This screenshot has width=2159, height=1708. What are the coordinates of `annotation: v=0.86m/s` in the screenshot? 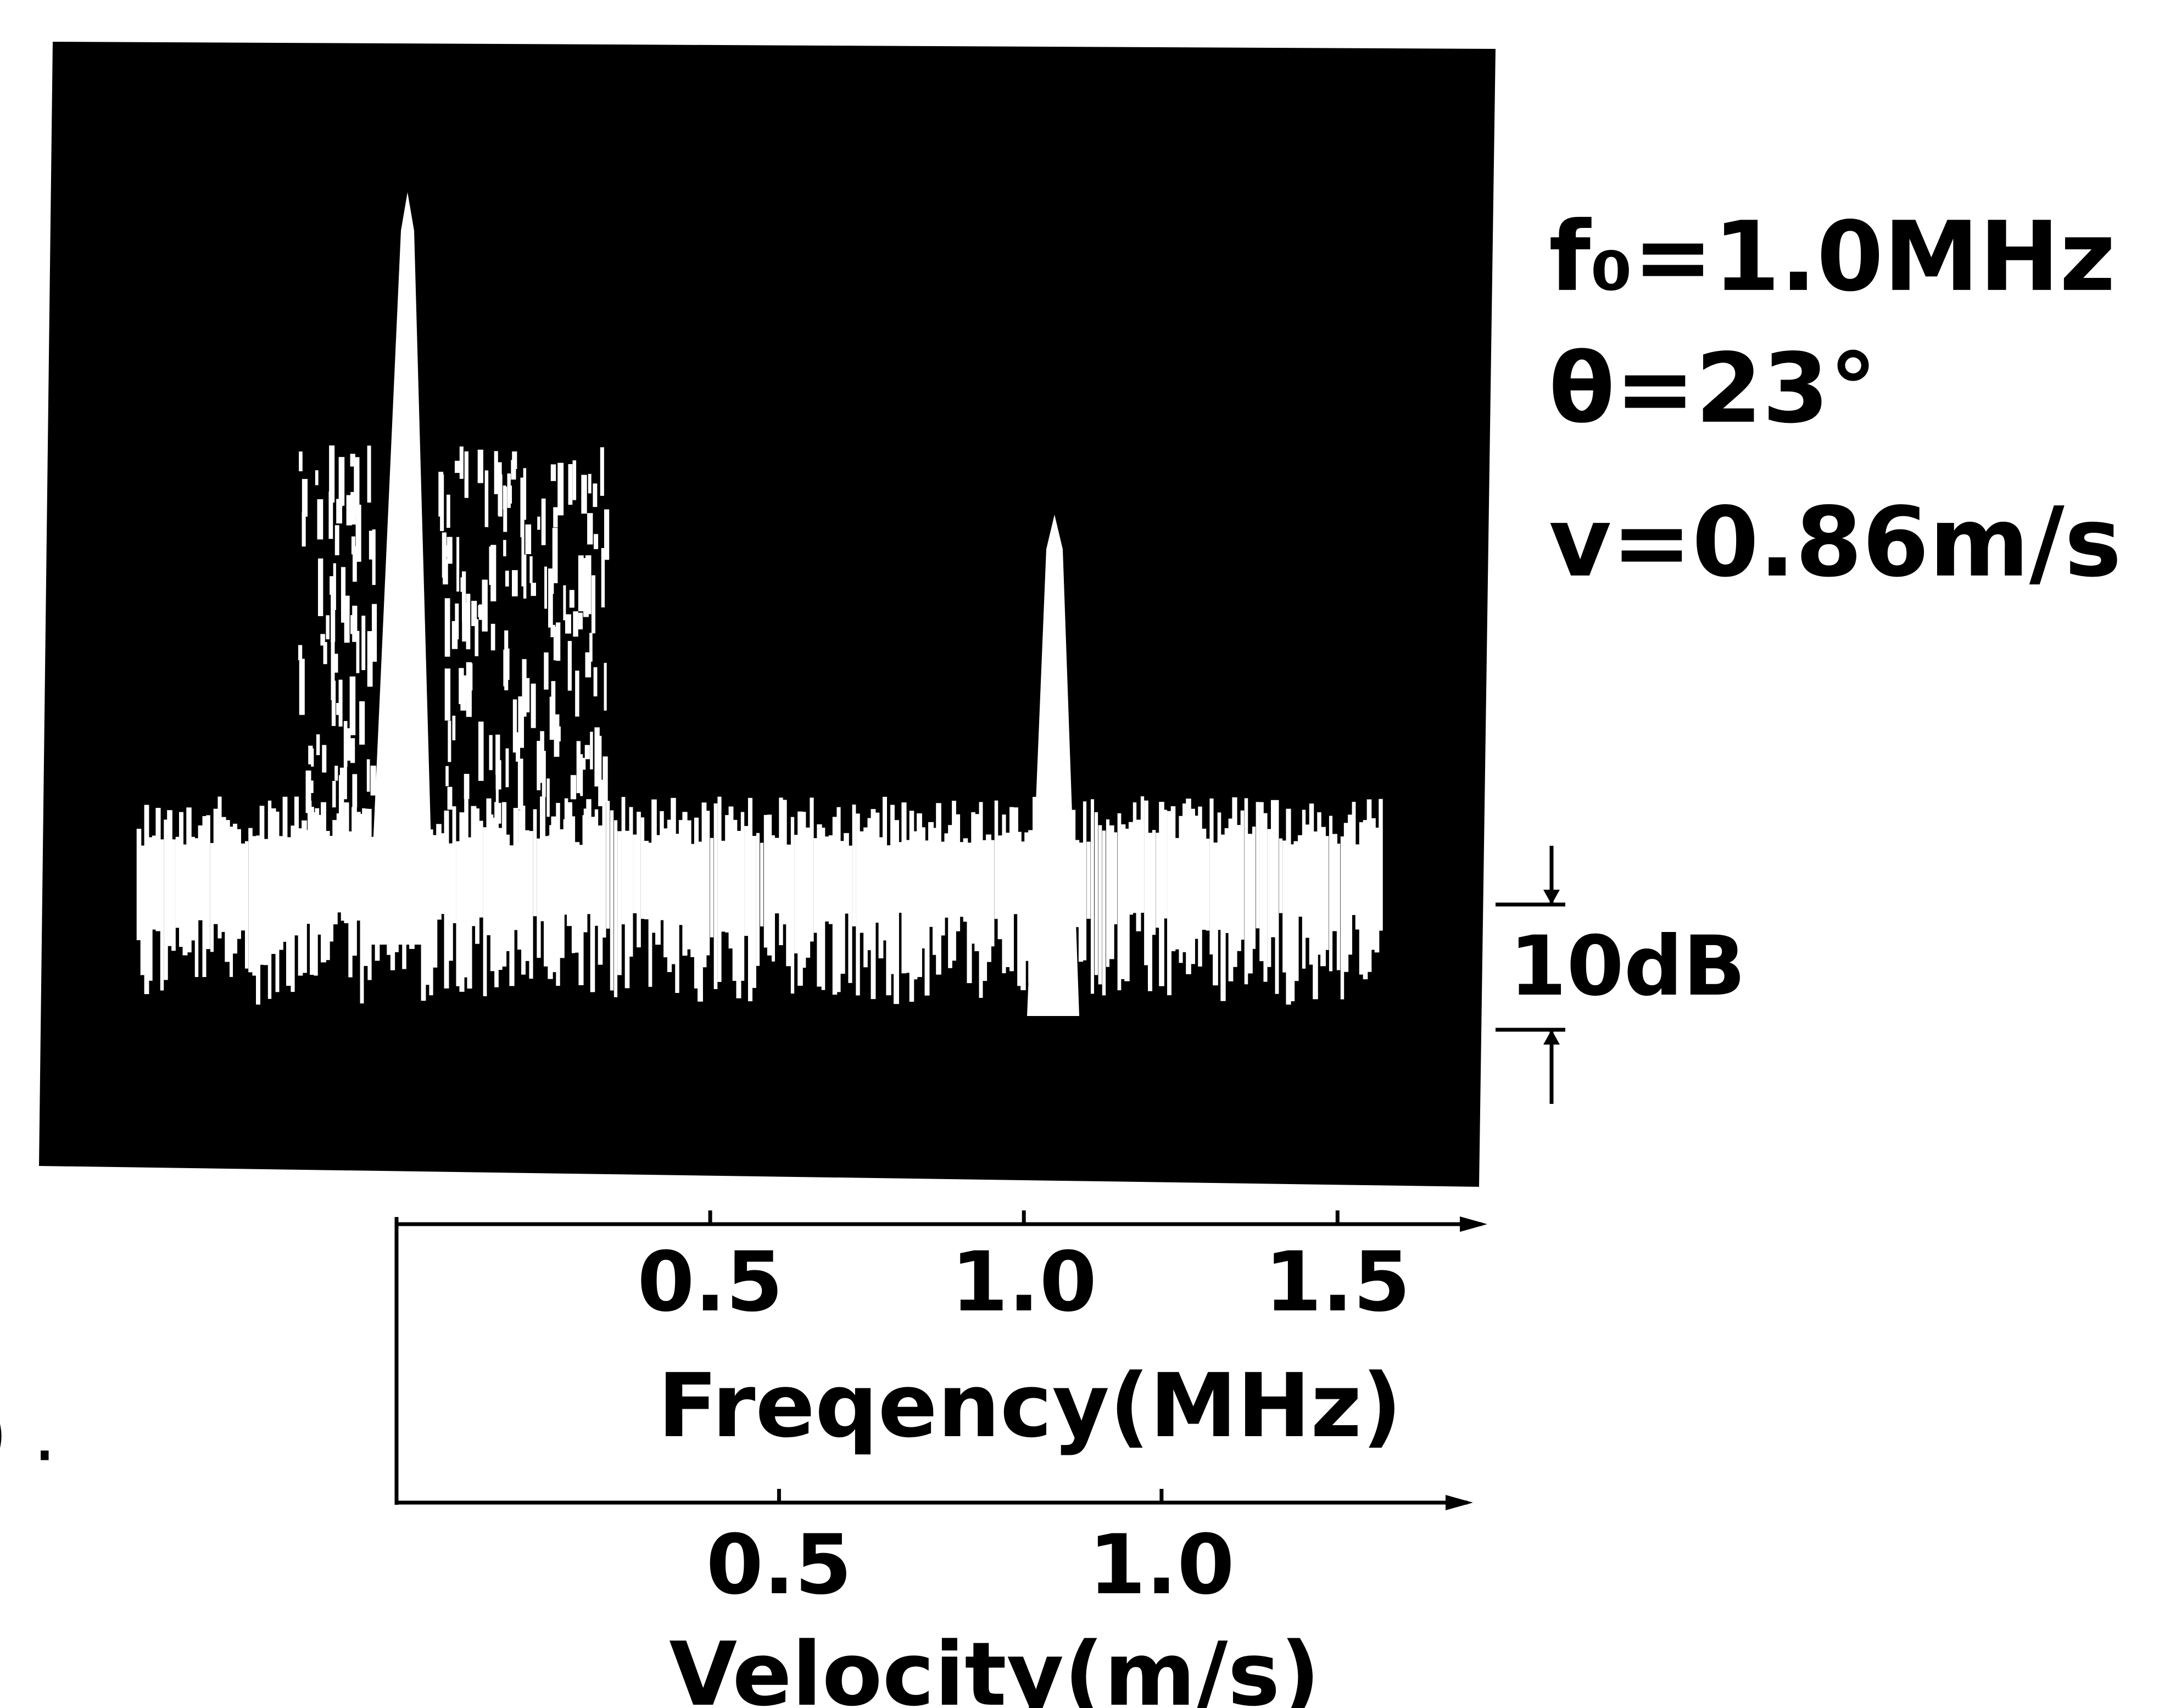 It's located at (1835, 543).